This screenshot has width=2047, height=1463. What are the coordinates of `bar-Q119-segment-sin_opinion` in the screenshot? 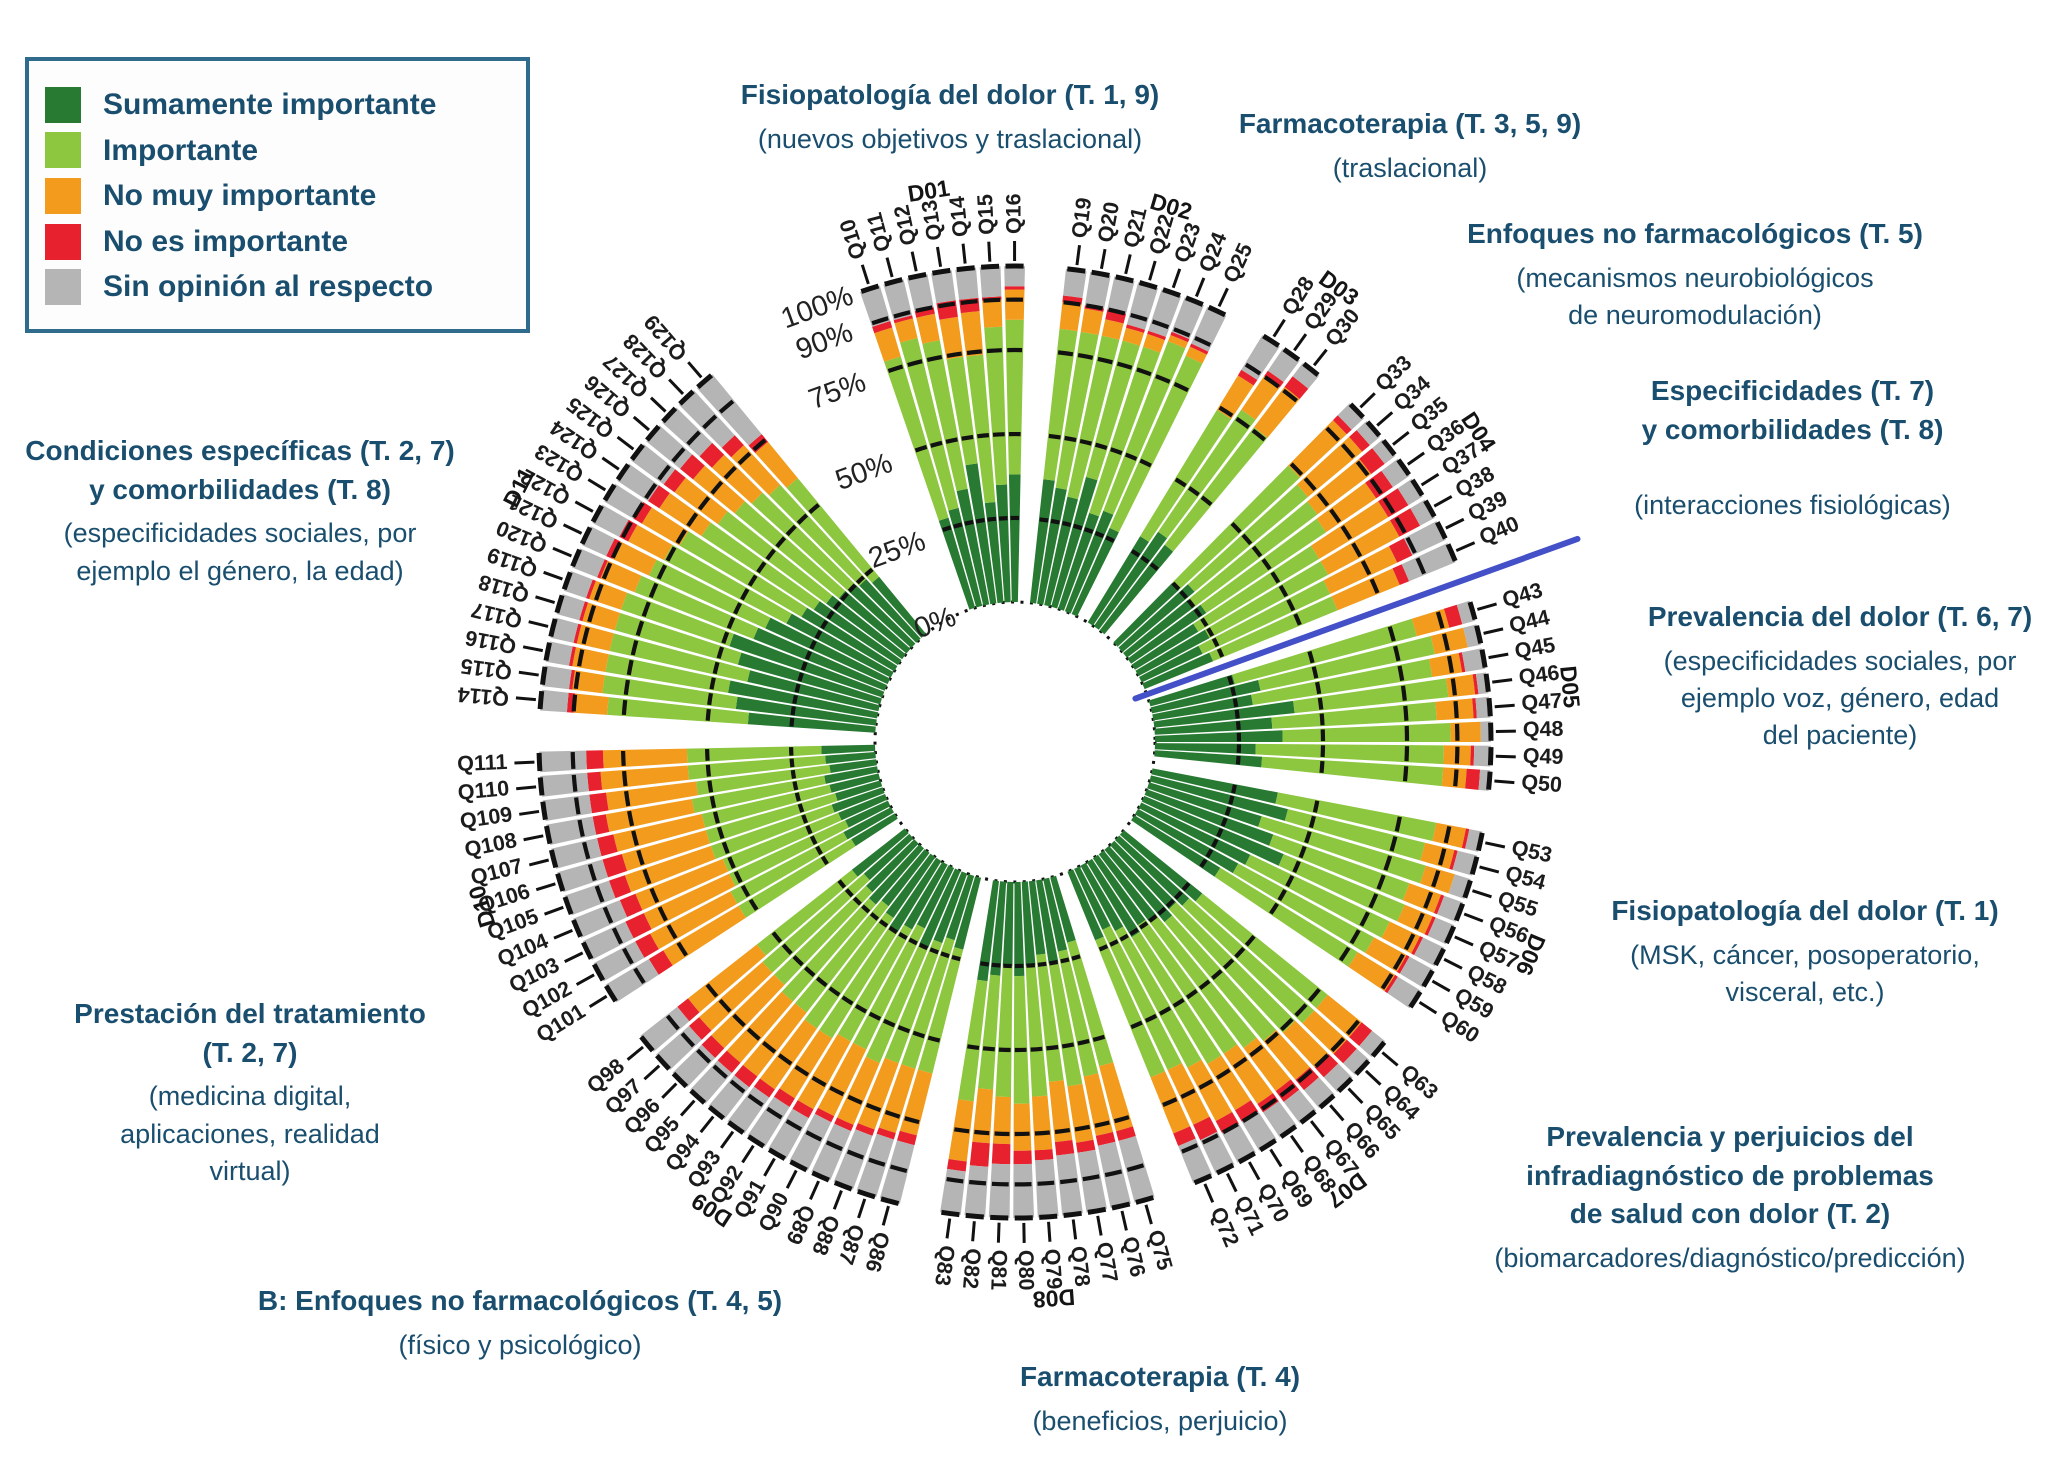 It's located at (578, 585).